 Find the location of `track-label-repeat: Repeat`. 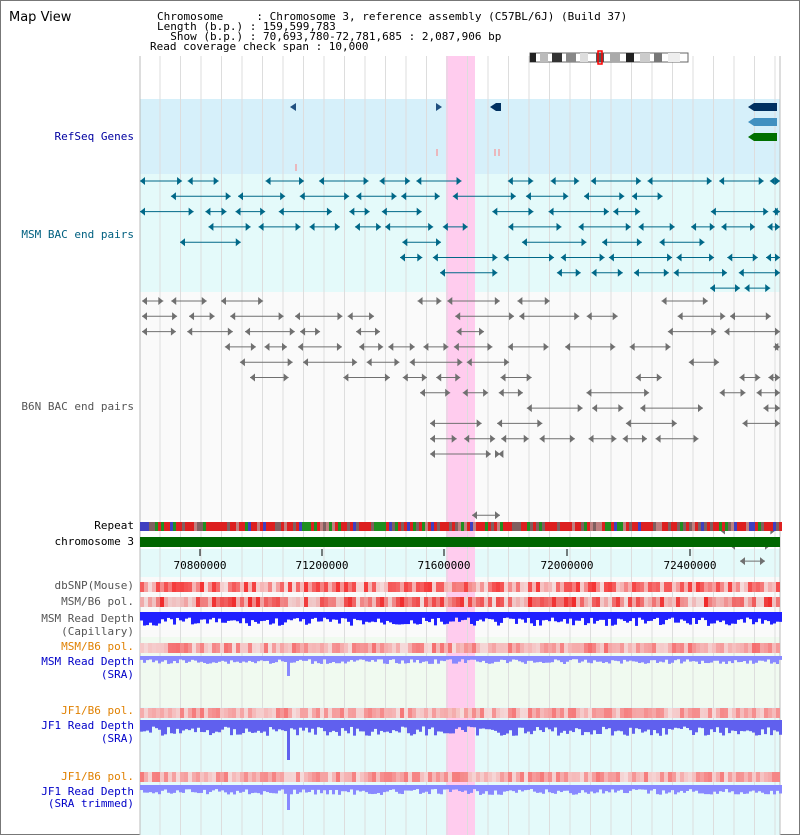

track-label-repeat: Repeat is located at coordinates (114, 525).